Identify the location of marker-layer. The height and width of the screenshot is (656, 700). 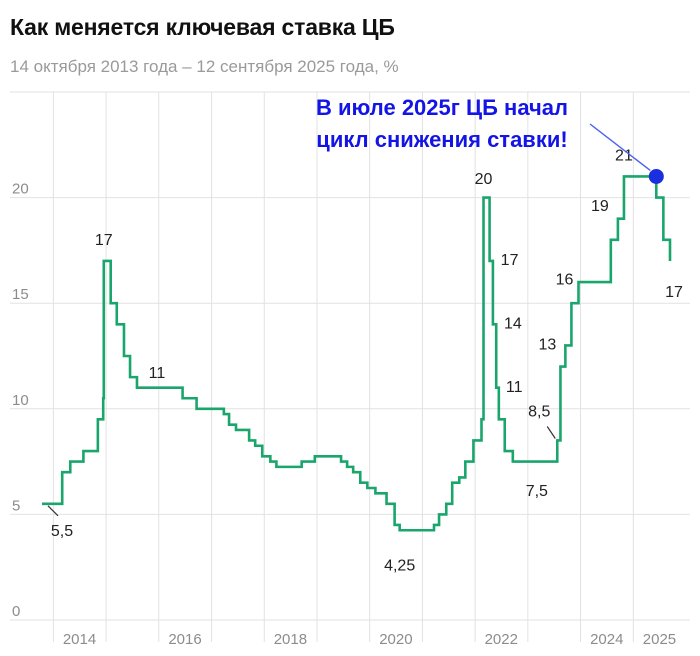
(626, 153).